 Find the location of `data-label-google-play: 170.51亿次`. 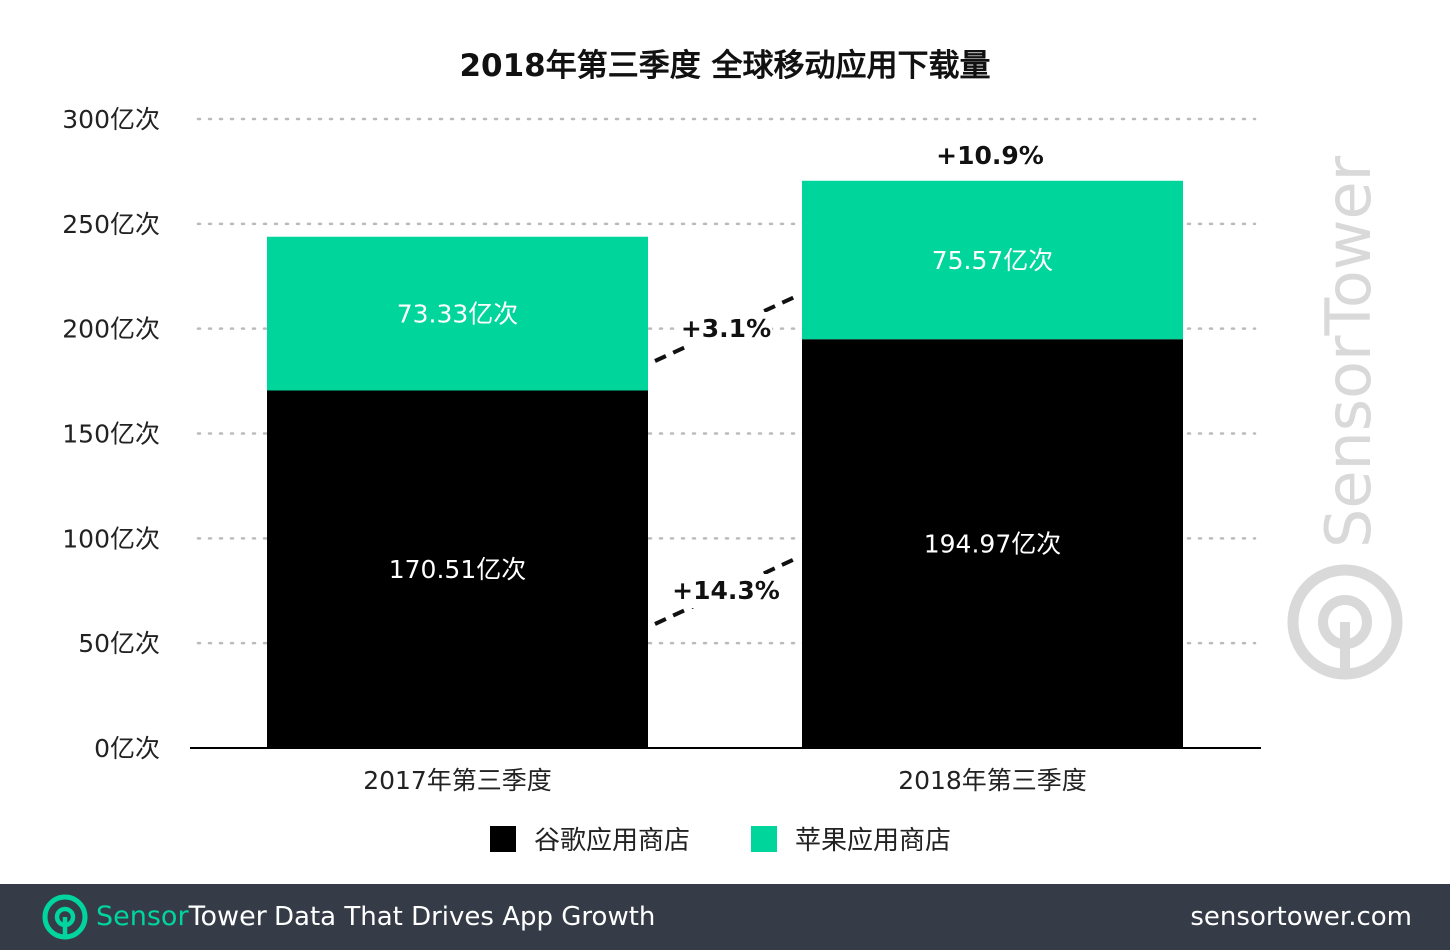

data-label-google-play: 170.51亿次 is located at coordinates (457, 569).